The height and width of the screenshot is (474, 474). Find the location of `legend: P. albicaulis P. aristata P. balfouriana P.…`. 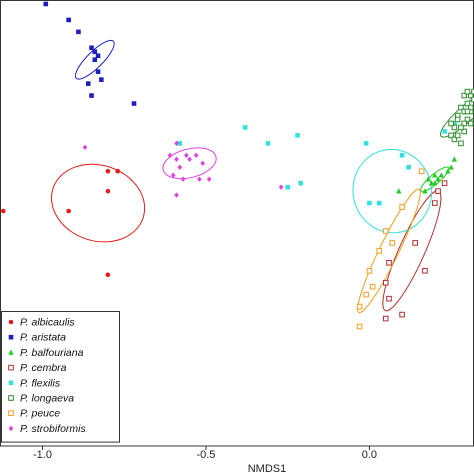

legend: P. albicaulis P. aristata P. balfouriana P.… is located at coordinates (60, 377).